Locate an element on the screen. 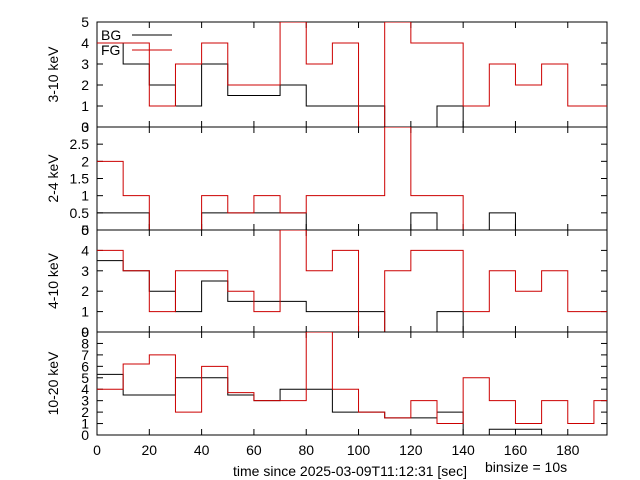 This screenshot has height=480, width=640. y-axis-label: 4-10 keV is located at coordinates (53, 280).